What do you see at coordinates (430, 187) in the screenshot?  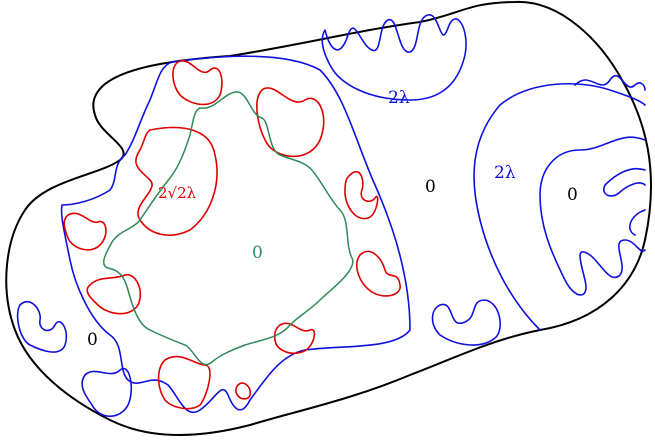 I see `label-center-zero: 0` at bounding box center [430, 187].